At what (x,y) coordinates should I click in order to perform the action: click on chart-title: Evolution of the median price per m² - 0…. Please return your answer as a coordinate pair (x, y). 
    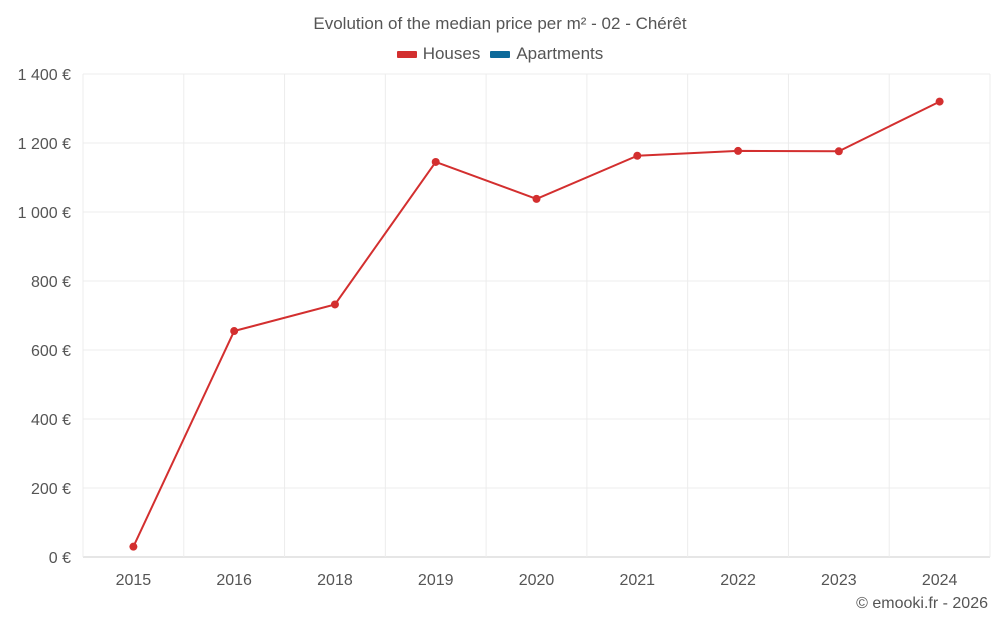
    Looking at the image, I should click on (500, 23).